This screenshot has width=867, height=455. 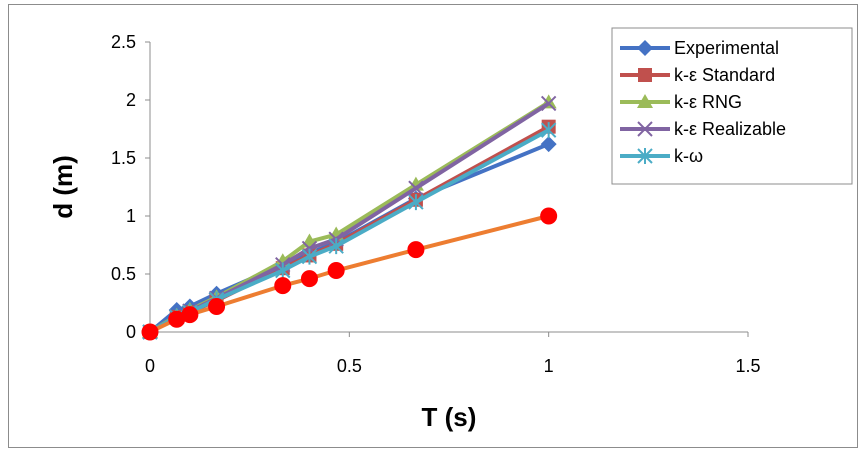 What do you see at coordinates (708, 102) in the screenshot?
I see `legend-label: k-ε RNG` at bounding box center [708, 102].